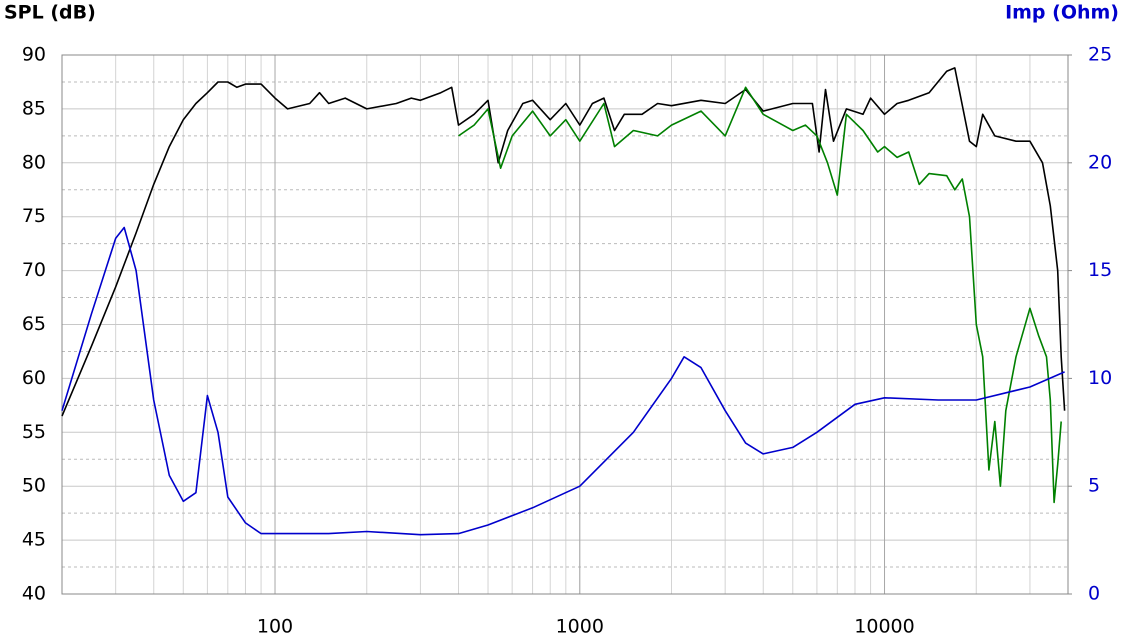 Image resolution: width=1124 pixels, height=638 pixels. Describe the element at coordinates (34, 270) in the screenshot. I see `y-tick-label: 70` at that location.